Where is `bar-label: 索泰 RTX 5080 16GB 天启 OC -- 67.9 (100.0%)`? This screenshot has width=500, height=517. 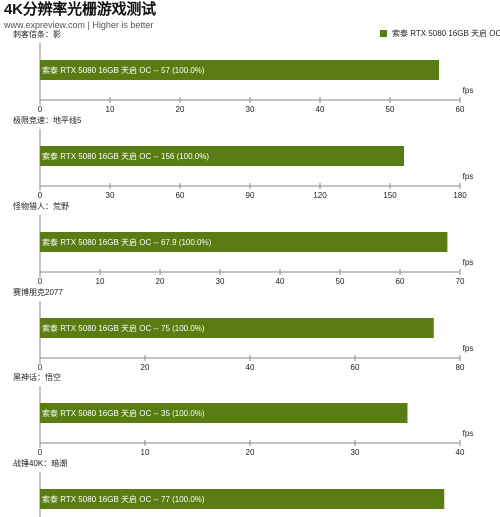
bar-label: 索泰 RTX 5080 16GB 天启 OC -- 67.9 (100.0%) is located at coordinates (127, 242).